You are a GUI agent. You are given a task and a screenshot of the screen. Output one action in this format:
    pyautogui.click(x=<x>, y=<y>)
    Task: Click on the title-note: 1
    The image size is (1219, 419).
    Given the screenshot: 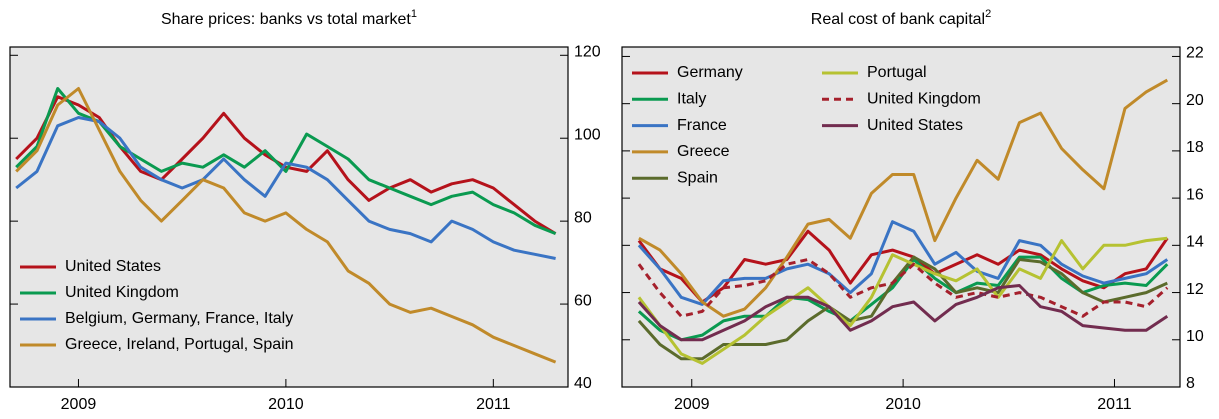 What is the action you would take?
    pyautogui.click(x=414, y=14)
    